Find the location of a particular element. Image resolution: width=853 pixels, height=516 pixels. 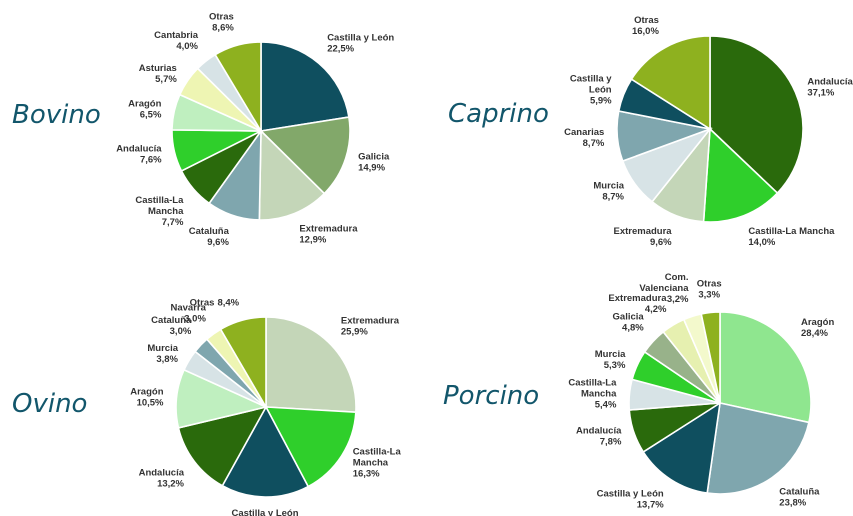

slice-value: 16,3% is located at coordinates (366, 474).